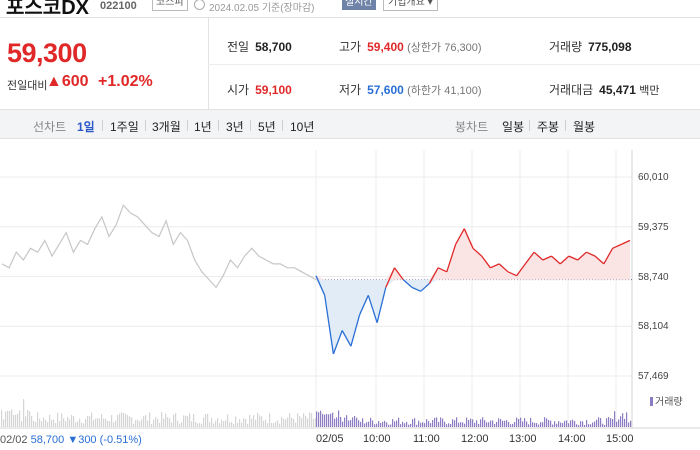 The width and height of the screenshot is (700, 450). Describe the element at coordinates (125, 81) in the screenshot. I see `change-percent: +1.02%` at that location.